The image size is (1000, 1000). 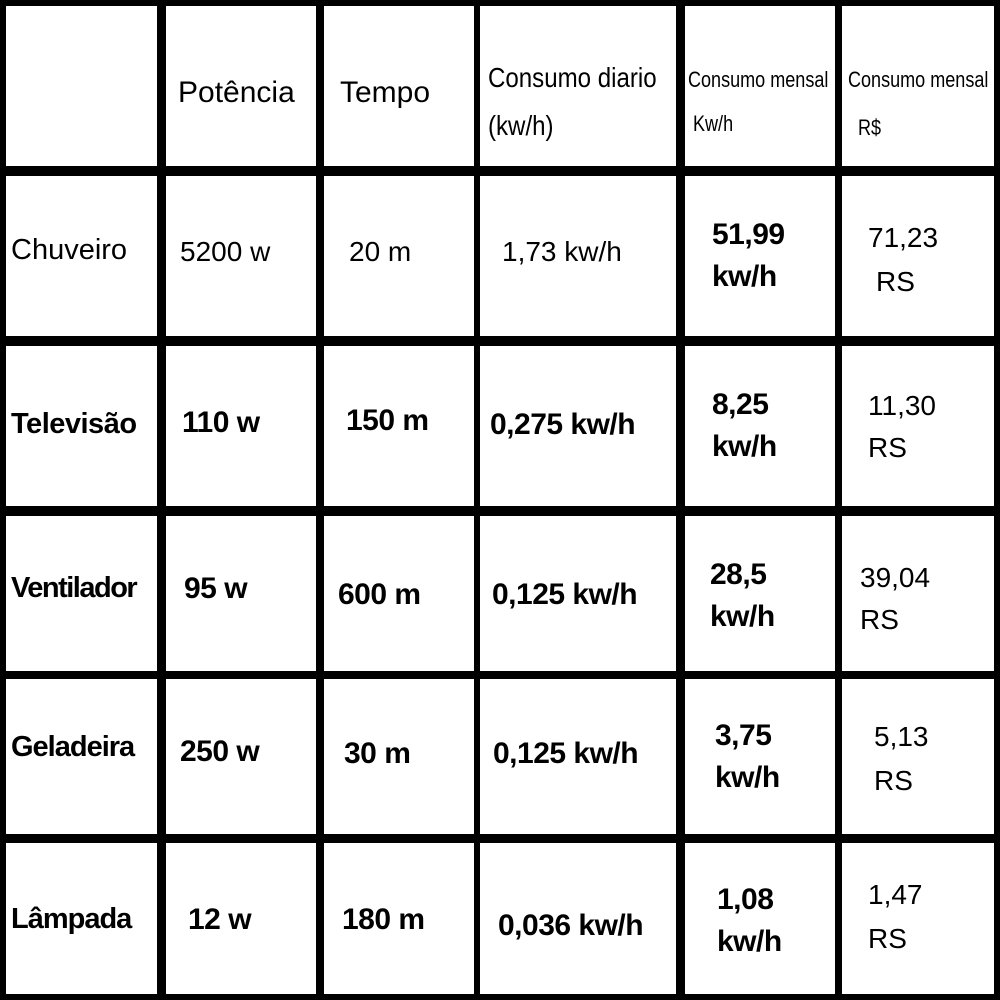 What do you see at coordinates (713, 123) in the screenshot?
I see `header-consumo-mensal-kwh-line2: Kw/h` at bounding box center [713, 123].